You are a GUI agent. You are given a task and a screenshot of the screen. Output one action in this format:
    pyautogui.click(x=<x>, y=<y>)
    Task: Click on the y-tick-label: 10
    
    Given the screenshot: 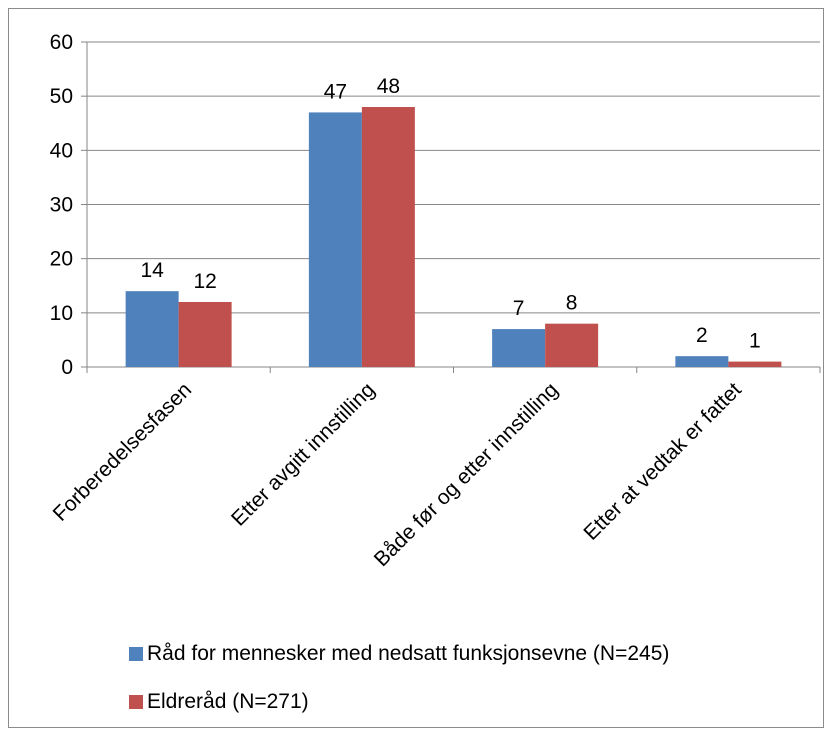 What is the action you would take?
    pyautogui.click(x=61, y=313)
    